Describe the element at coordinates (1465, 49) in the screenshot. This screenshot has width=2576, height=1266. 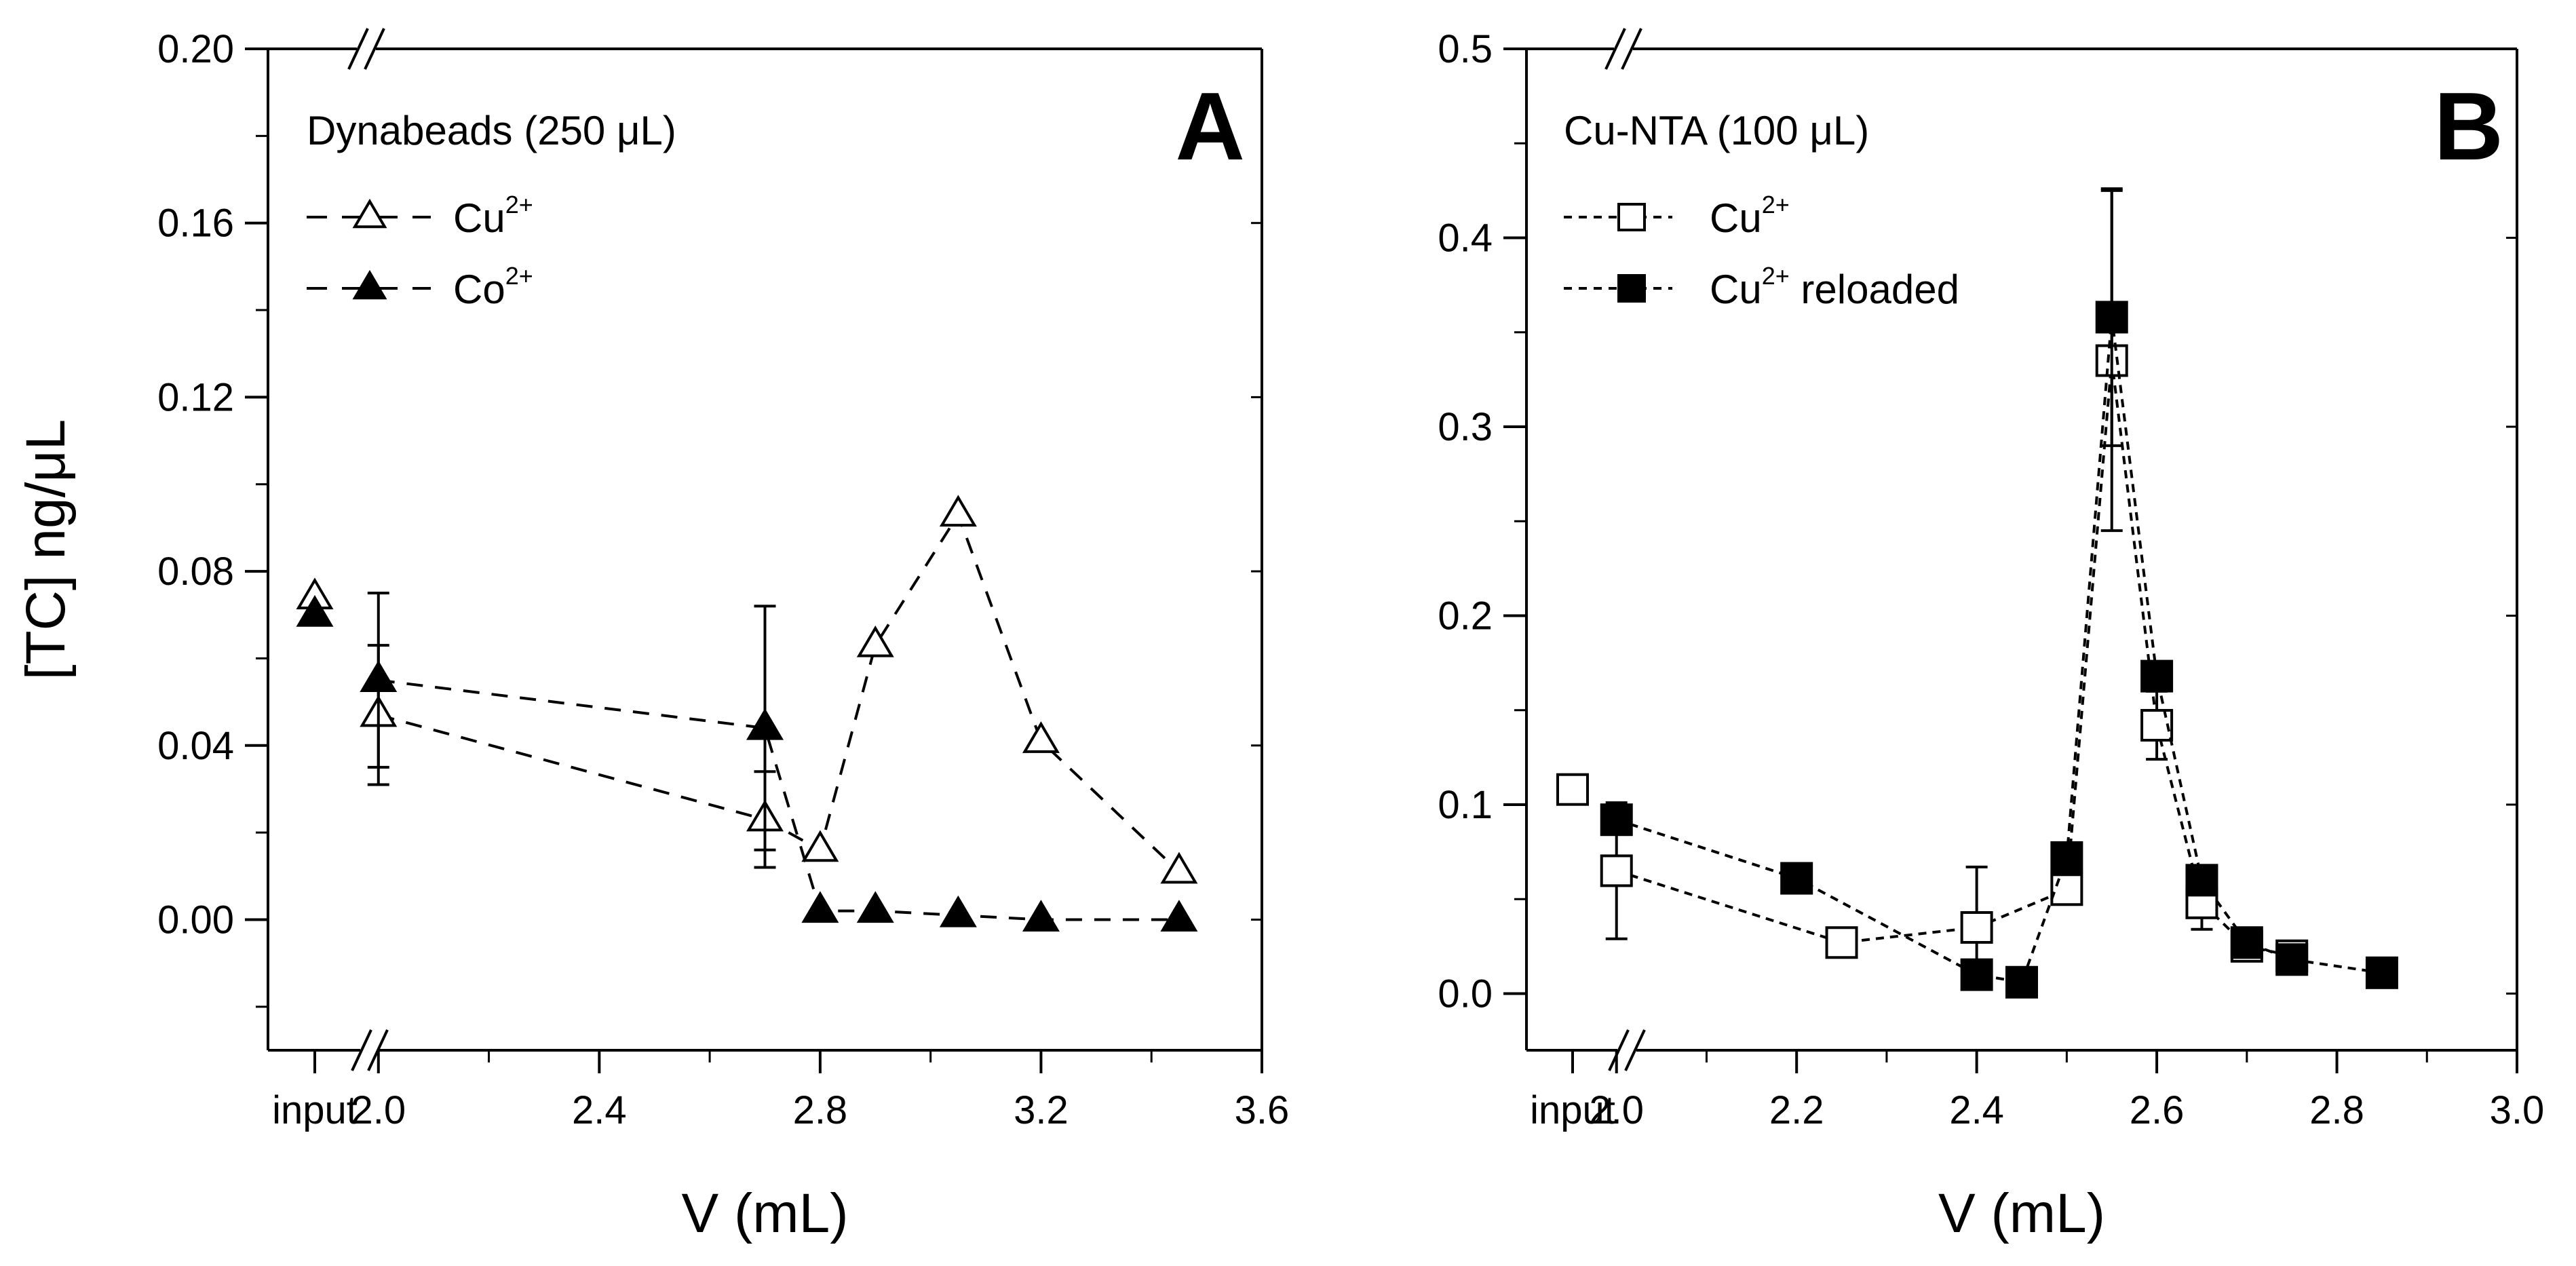
I see `y-tick-label: 0.5` at that location.